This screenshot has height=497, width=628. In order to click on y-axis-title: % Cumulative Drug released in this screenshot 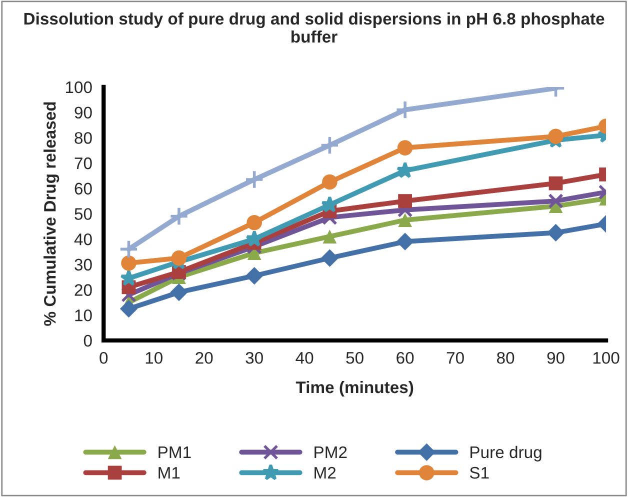, I will do `click(52, 214)`.